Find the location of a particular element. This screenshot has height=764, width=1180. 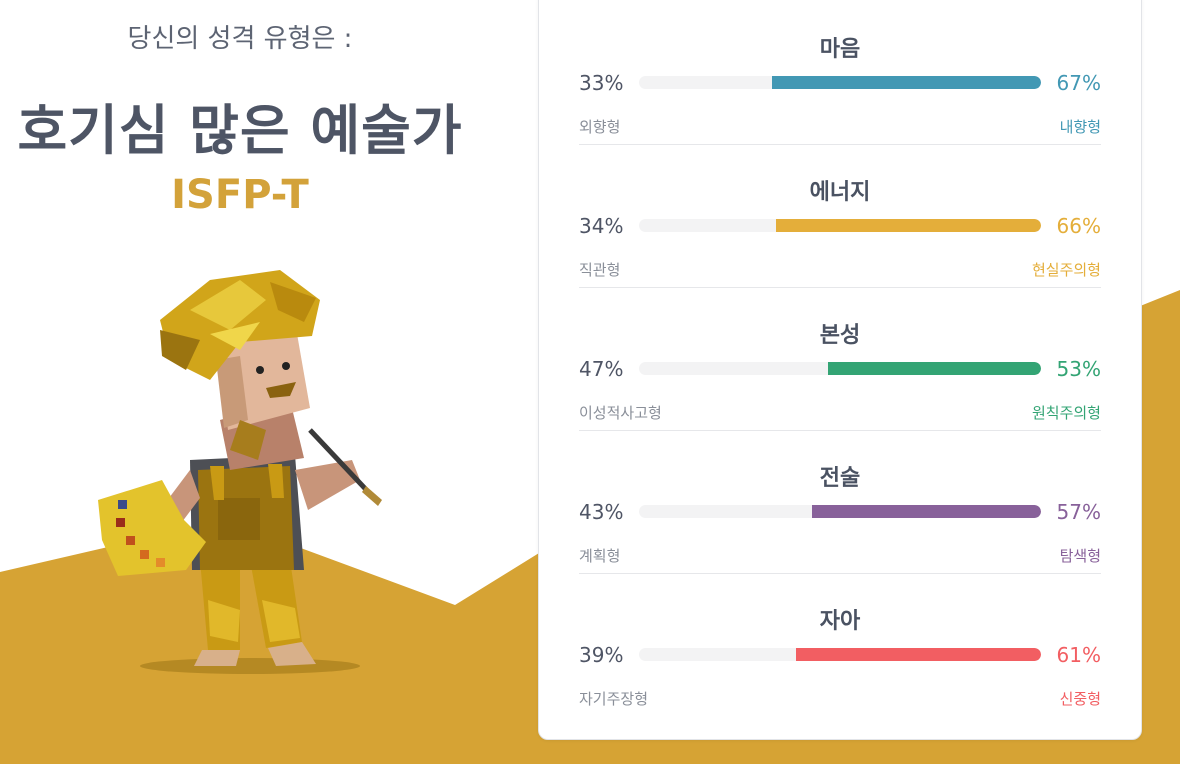

painter-character-icon is located at coordinates (240, 472).